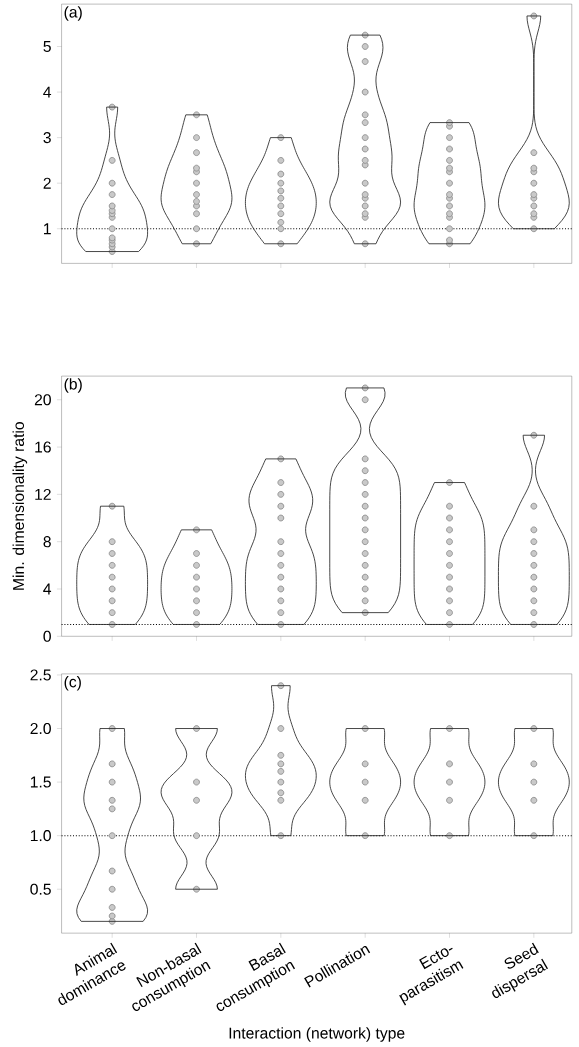  Describe the element at coordinates (47, 183) in the screenshot. I see `y-tick-label: 2` at that location.